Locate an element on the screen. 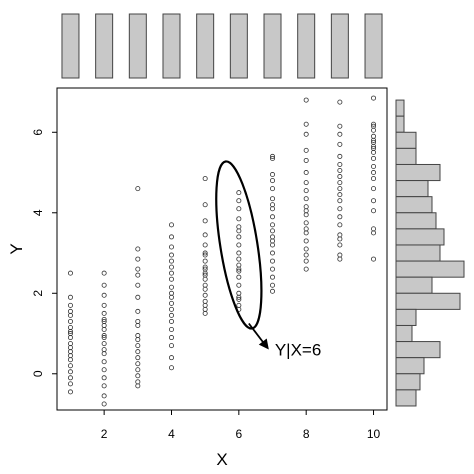 The height and width of the screenshot is (474, 474). x-axis: 2 4 6 8 10 is located at coordinates (241, 425).